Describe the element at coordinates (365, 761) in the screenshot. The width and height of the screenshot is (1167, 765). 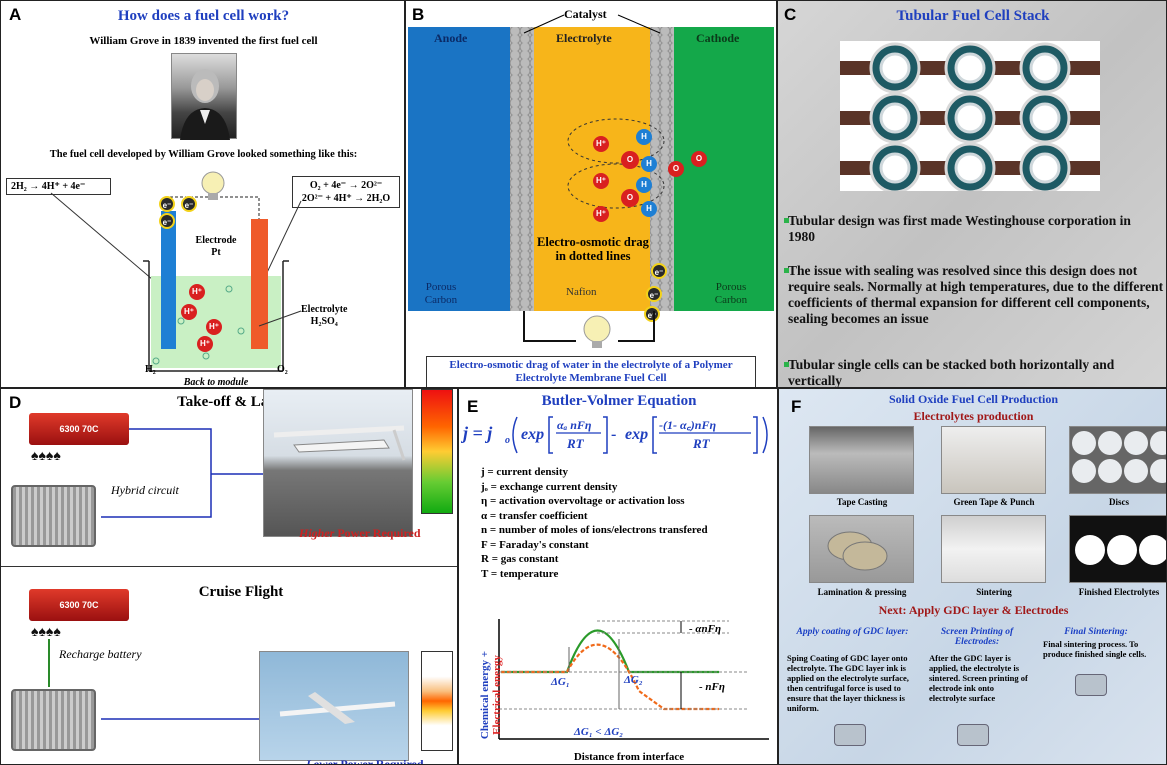
I see `lower-power-label: Lower Power Required` at that location.